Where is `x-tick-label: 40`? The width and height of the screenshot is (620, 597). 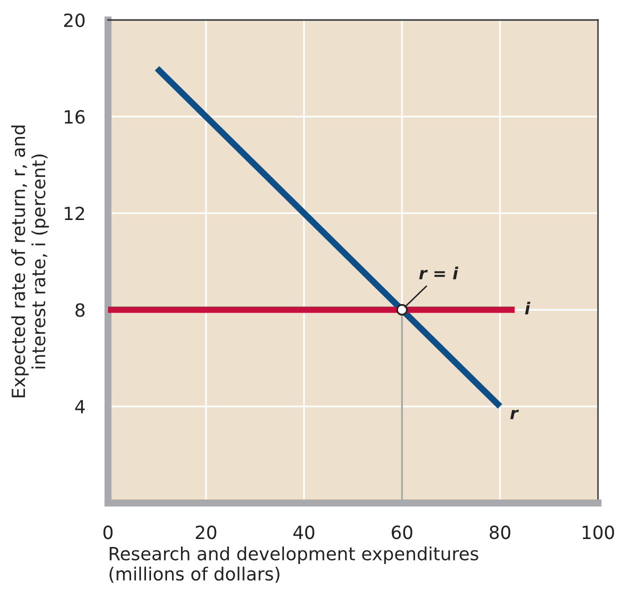 x-tick-label: 40 is located at coordinates (303, 533).